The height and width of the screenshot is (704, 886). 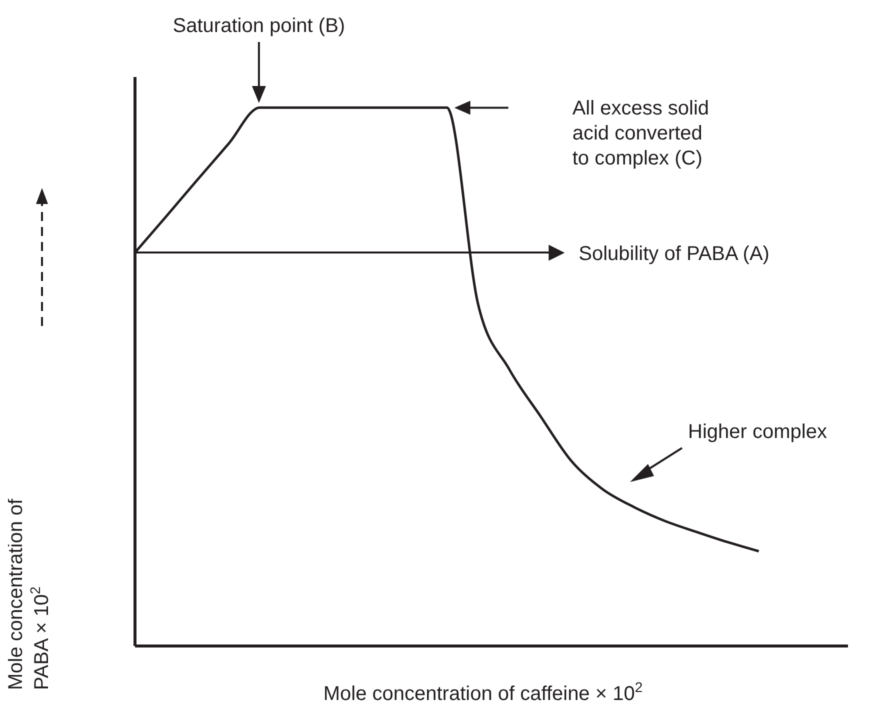 I want to click on annotation: All excess solid acid converted to complex (C), so click(x=641, y=134).